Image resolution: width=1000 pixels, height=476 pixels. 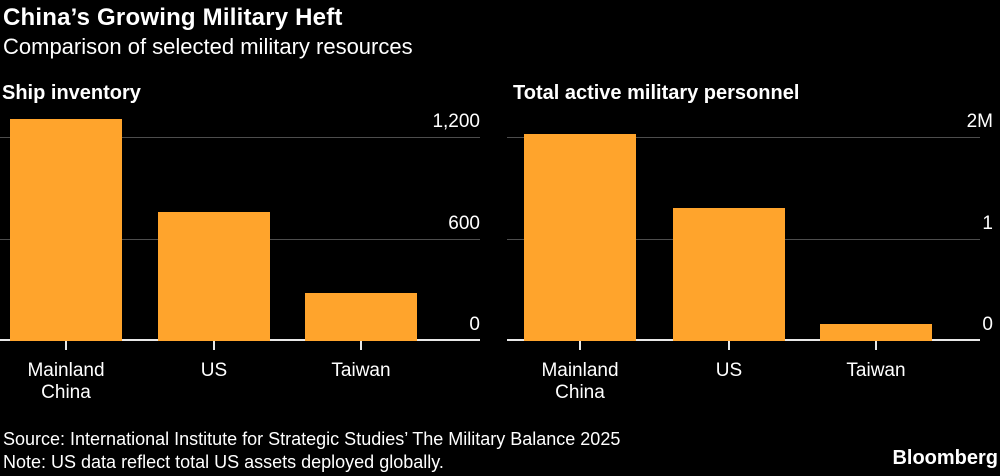 What do you see at coordinates (743, 137) in the screenshot?
I see `gridline-2M` at bounding box center [743, 137].